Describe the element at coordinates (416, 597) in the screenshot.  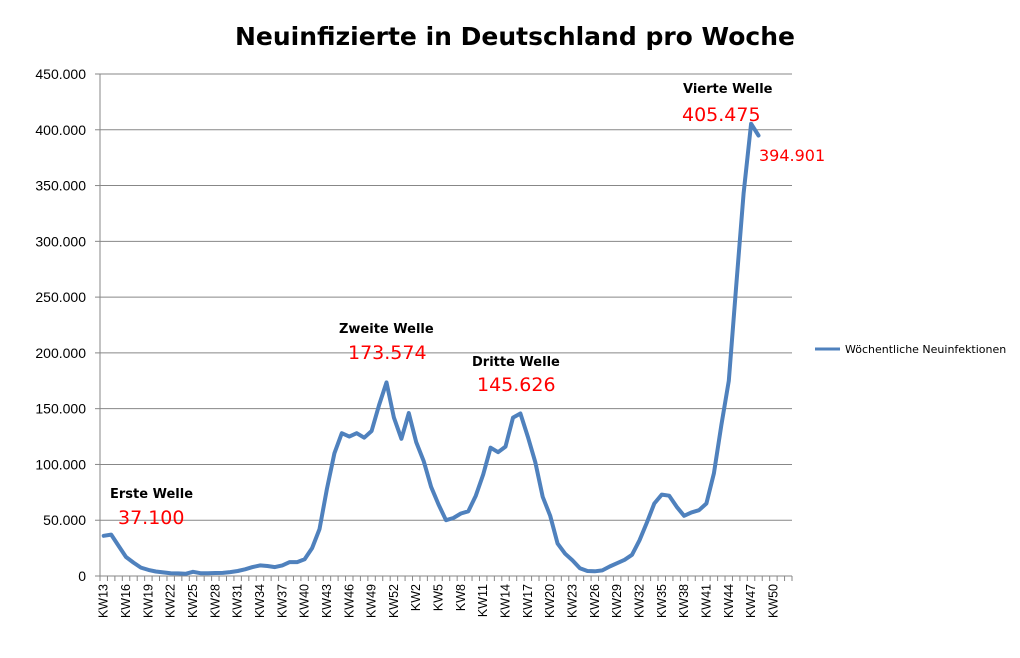
I see `x-tick-label: KW2` at that location.